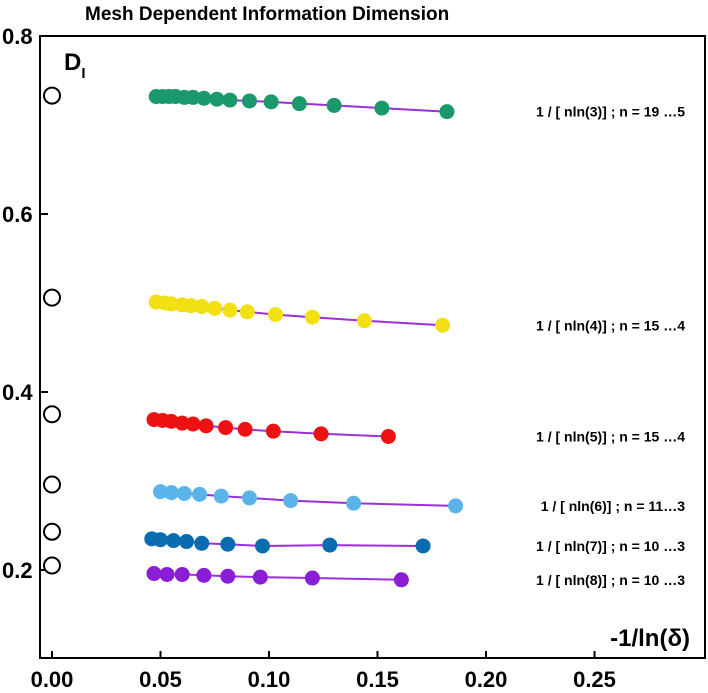 This screenshot has width=708, height=693. Describe the element at coordinates (269, 679) in the screenshot. I see `x-tick-label: 0.10` at that location.